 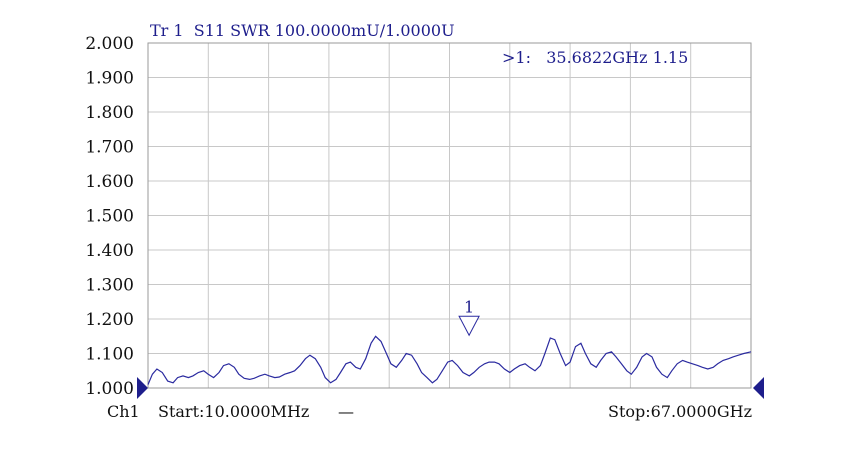 What do you see at coordinates (142, 388) in the screenshot?
I see `left-reference-arrow` at bounding box center [142, 388].